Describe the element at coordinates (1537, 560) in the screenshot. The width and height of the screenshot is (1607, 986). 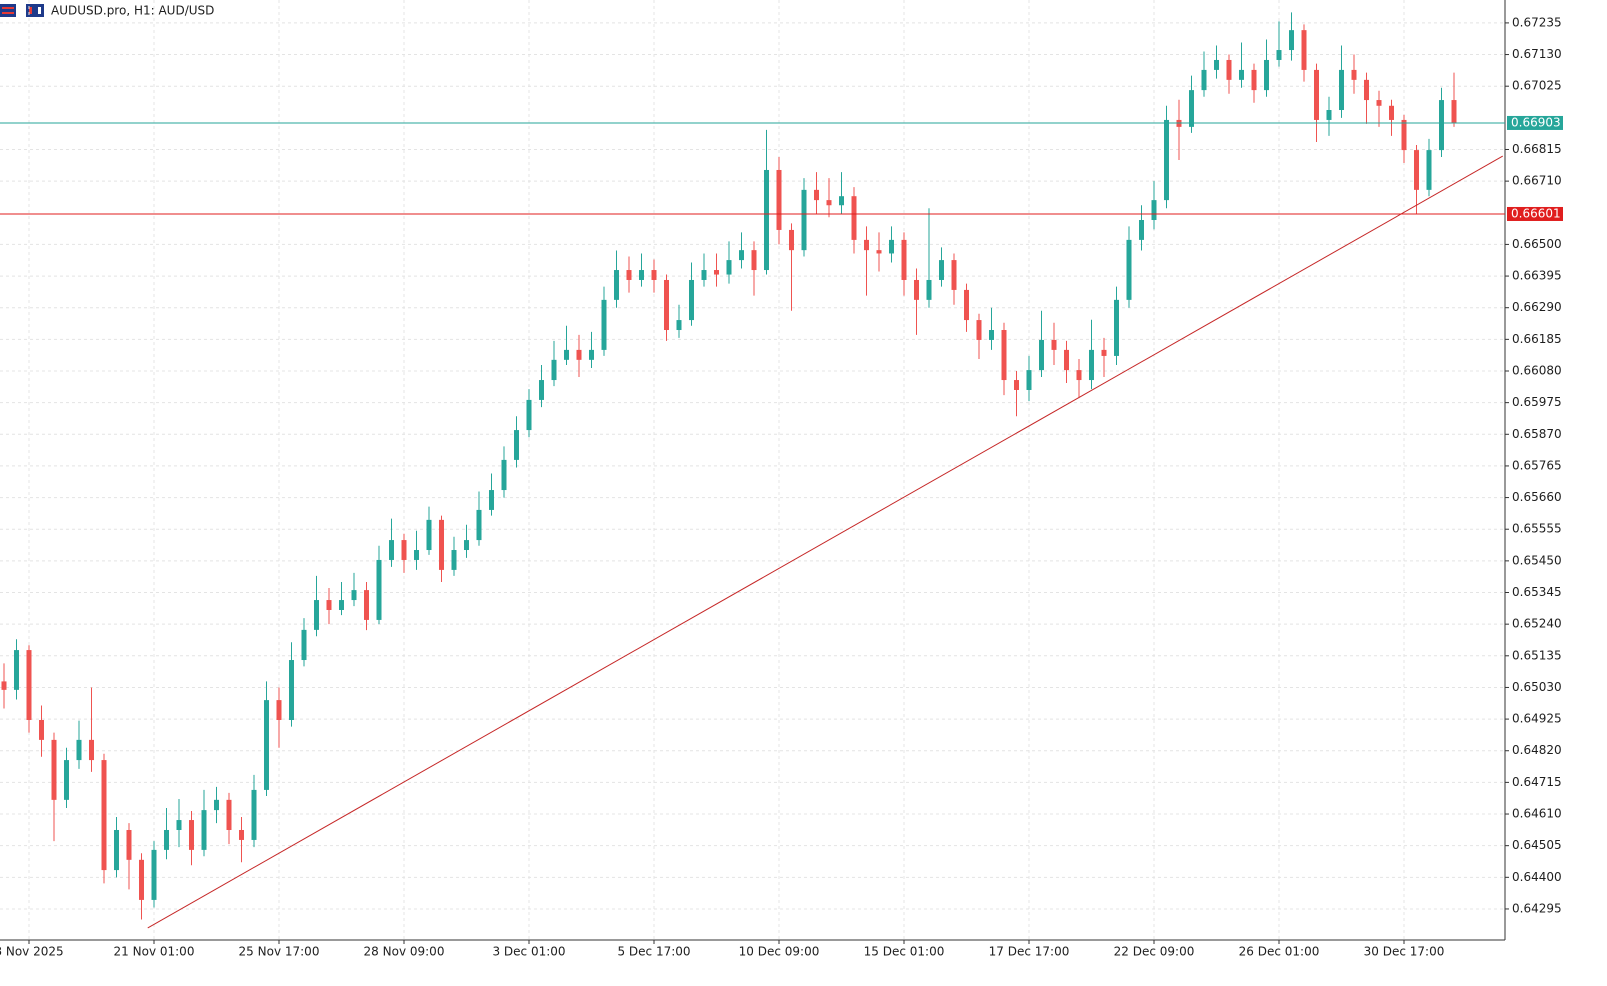
I see `y-tick-label: 0.65450` at that location.